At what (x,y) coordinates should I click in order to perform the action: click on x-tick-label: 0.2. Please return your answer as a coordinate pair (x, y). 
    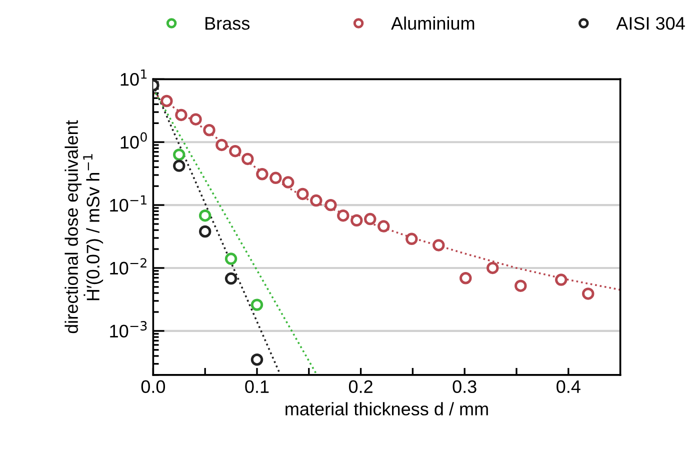
    Looking at the image, I should click on (360, 387).